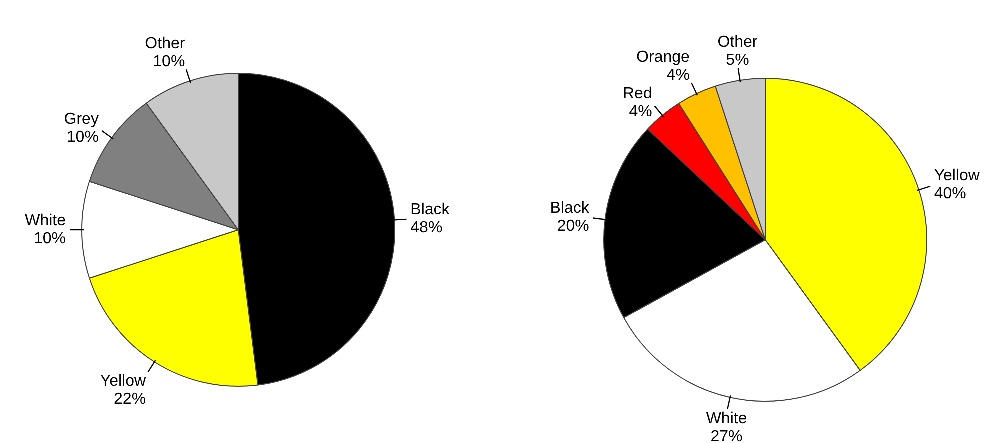  Describe the element at coordinates (950, 194) in the screenshot. I see `data-label: 40%` at that location.